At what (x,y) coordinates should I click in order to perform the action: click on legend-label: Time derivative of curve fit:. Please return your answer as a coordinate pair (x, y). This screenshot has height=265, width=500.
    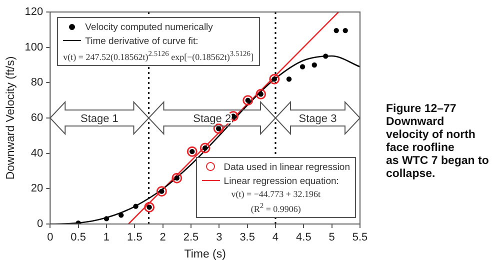
    Looking at the image, I should click on (141, 41).